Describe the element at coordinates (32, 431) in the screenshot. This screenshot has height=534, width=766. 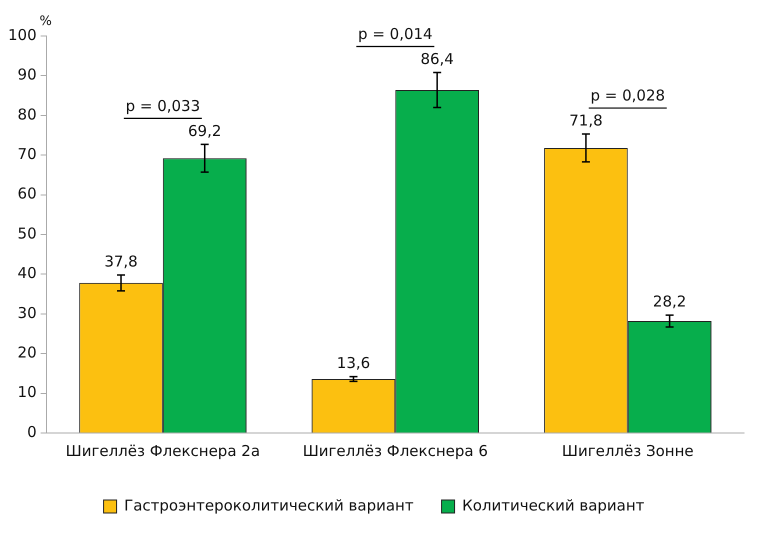
I see `y-tick-label: 0` at that location.